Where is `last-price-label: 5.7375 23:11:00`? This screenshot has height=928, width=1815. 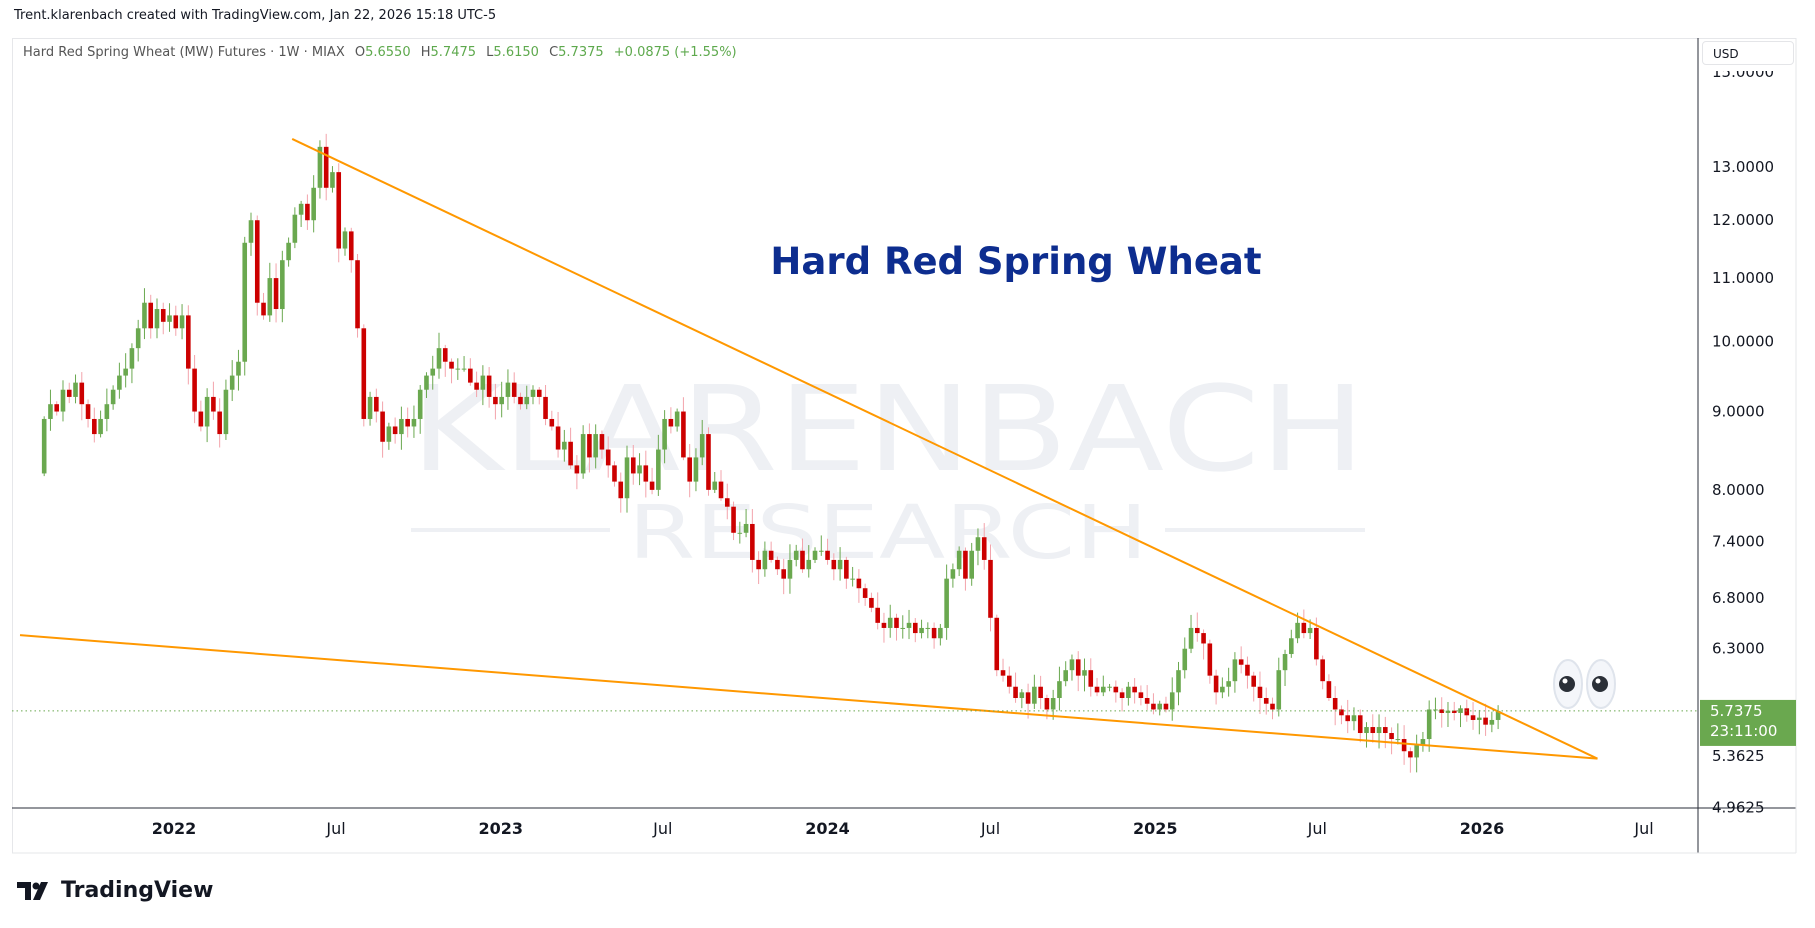 last-price-label: 5.7375 23:11:00 is located at coordinates (1748, 722).